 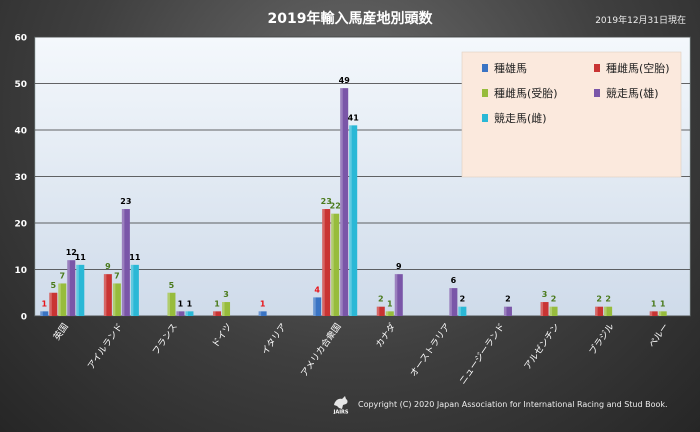 What do you see at coordinates (454, 280) in the screenshot?
I see `data-label: 6` at bounding box center [454, 280].